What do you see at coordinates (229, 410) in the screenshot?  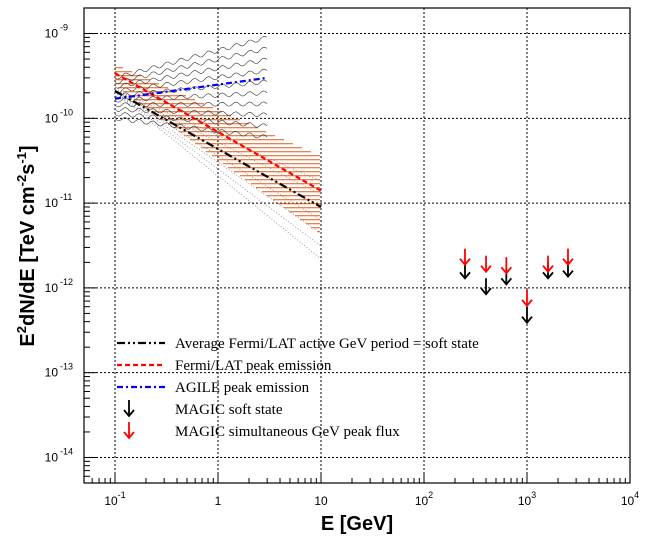 I see `legend-label: MAGIC soft state` at bounding box center [229, 410].